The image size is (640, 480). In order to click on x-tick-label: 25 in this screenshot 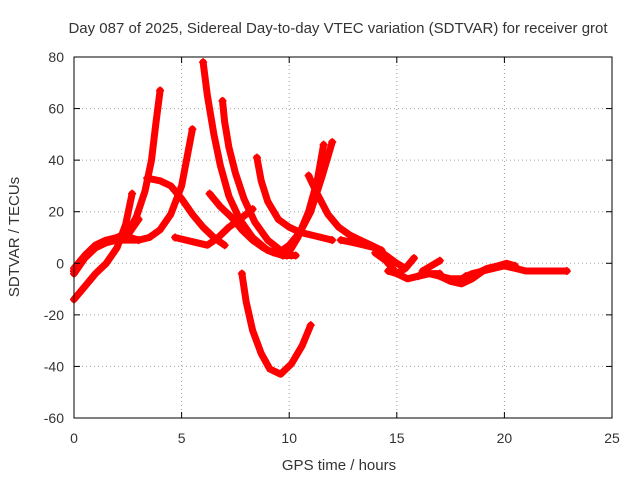, I will do `click(612, 438)`.